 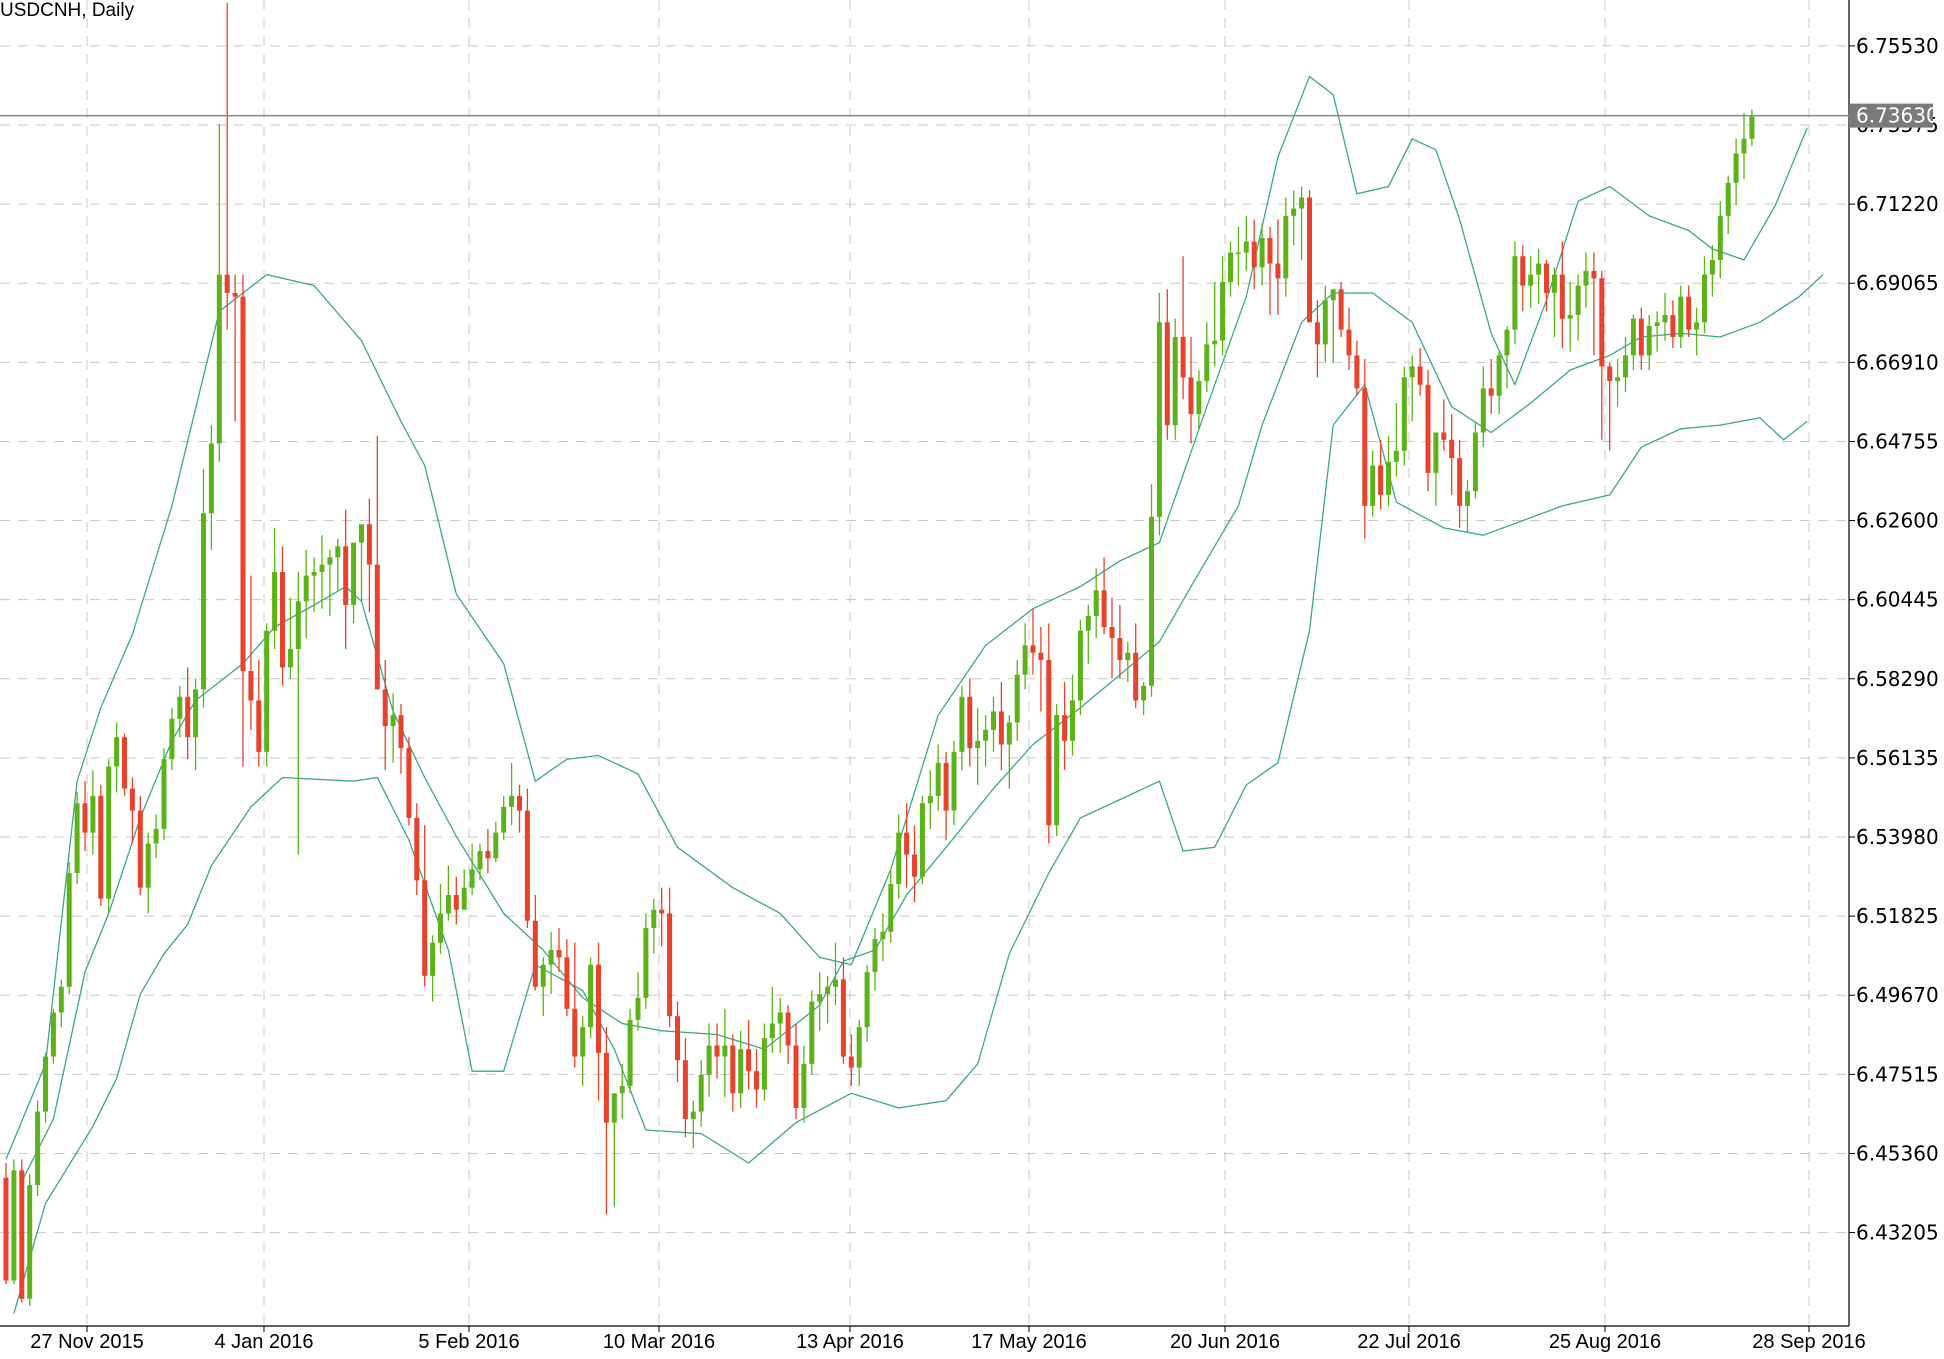 What do you see at coordinates (1897, 1233) in the screenshot?
I see `y-tick-label: 6.43205` at bounding box center [1897, 1233].